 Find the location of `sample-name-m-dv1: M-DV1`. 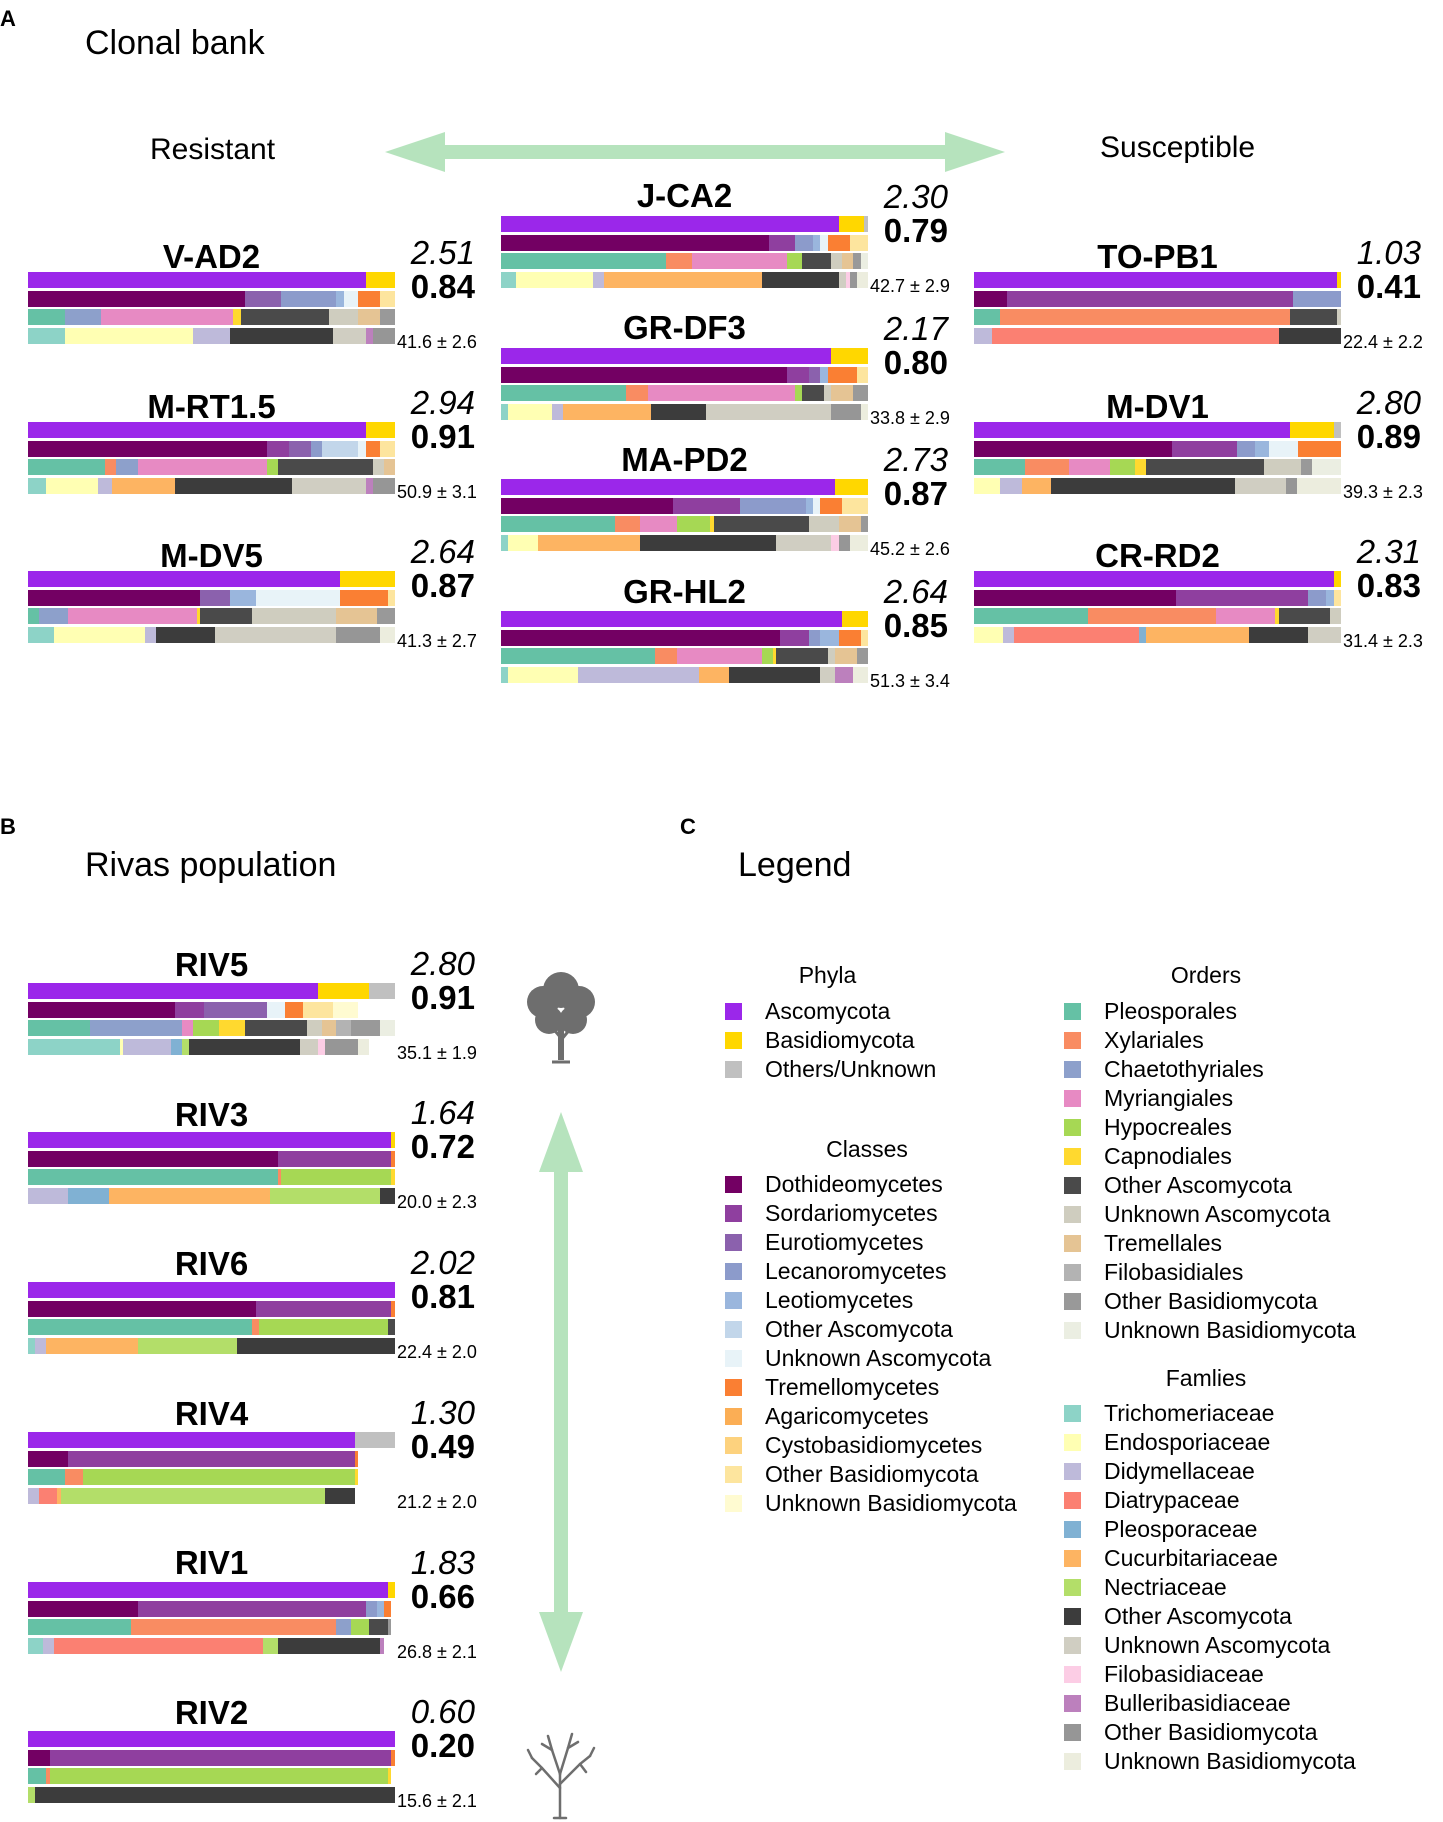

sample-name-m-dv1: M-DV1 is located at coordinates (1157, 406).